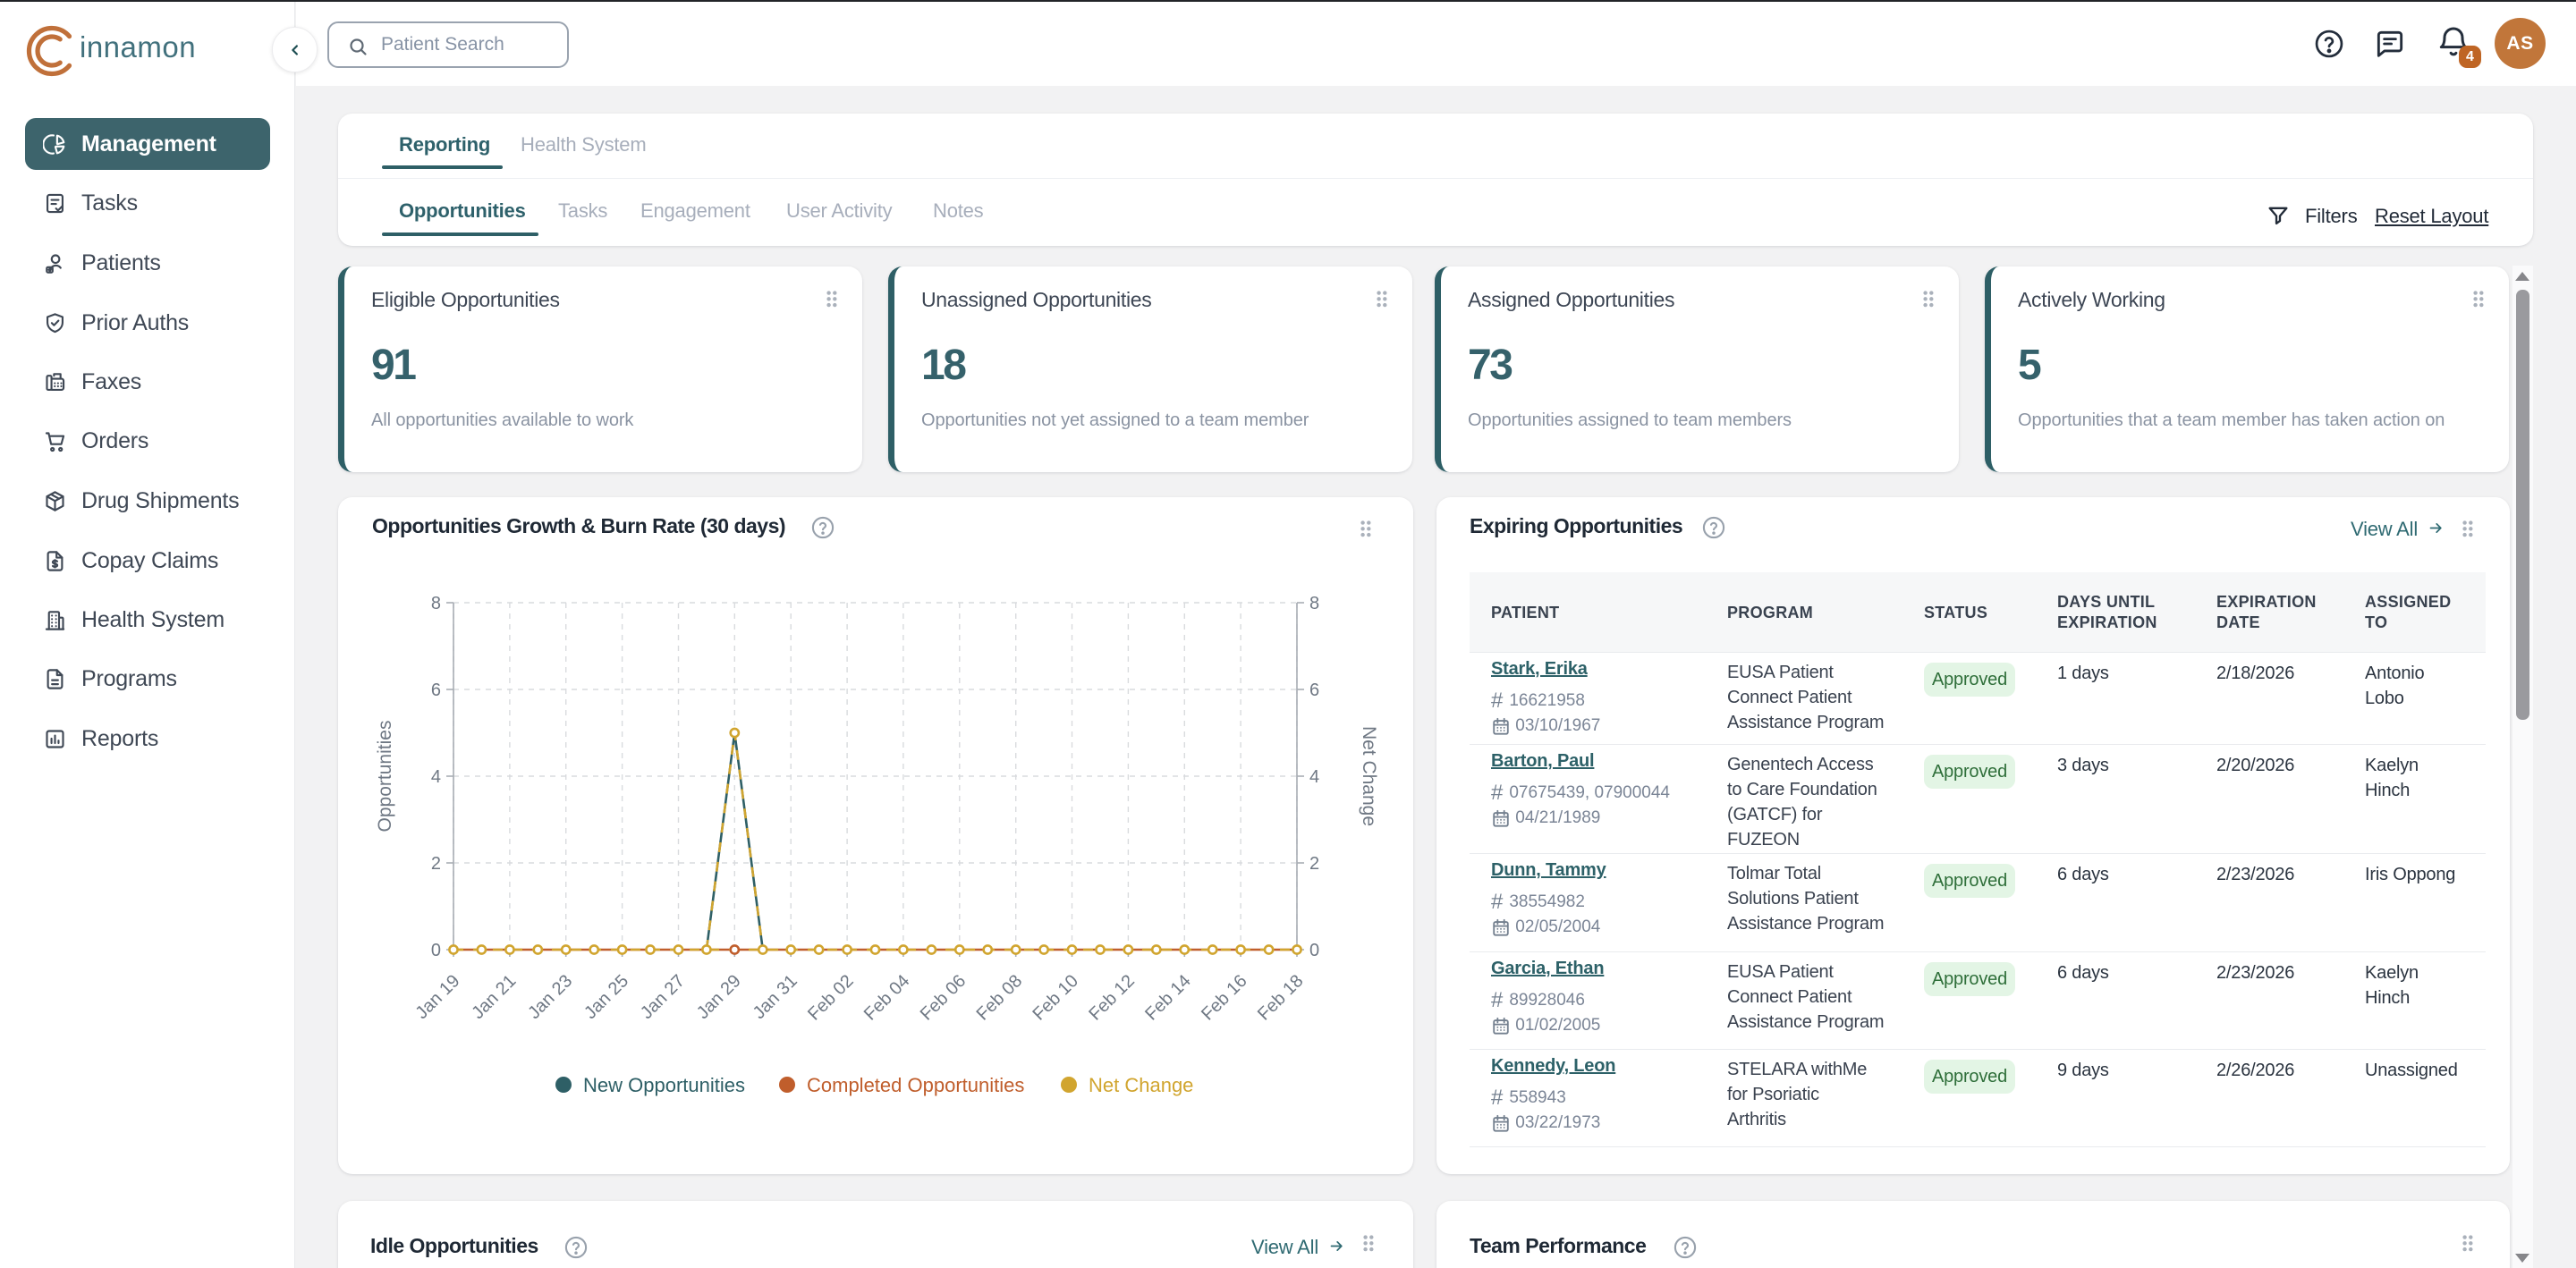 The image size is (2576, 1268). I want to click on svg-text: Jan 27, so click(663, 997).